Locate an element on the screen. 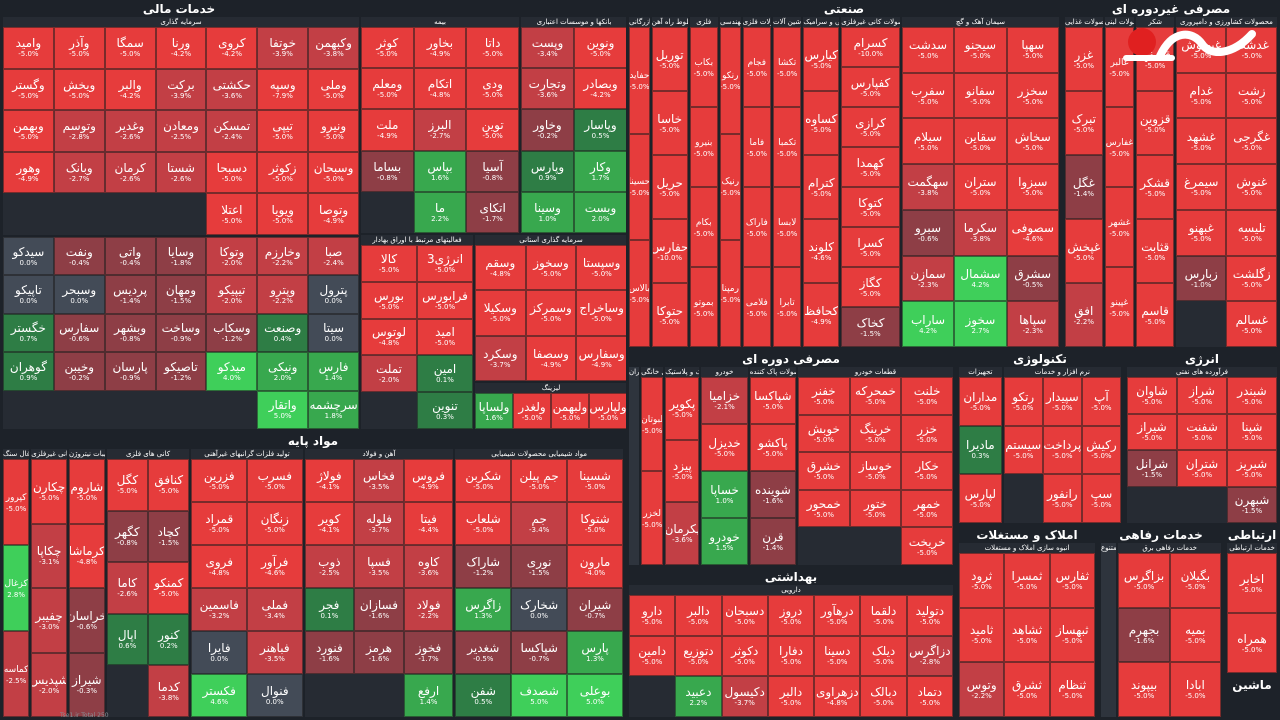 The height and width of the screenshot is (720, 1280). stock-tile: تنوین 0.3% is located at coordinates (445, 410).